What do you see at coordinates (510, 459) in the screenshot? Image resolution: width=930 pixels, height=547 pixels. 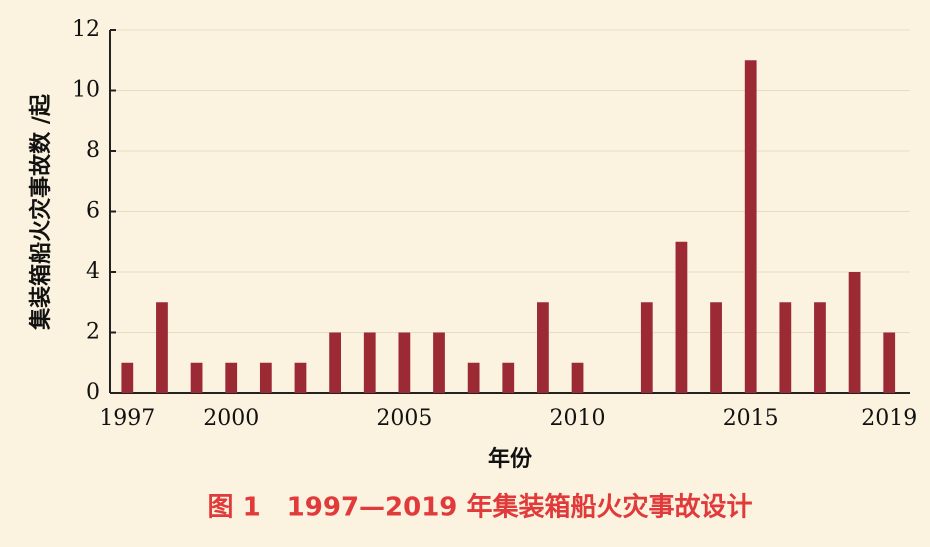 I see `x-axis-title: 年份` at bounding box center [510, 459].